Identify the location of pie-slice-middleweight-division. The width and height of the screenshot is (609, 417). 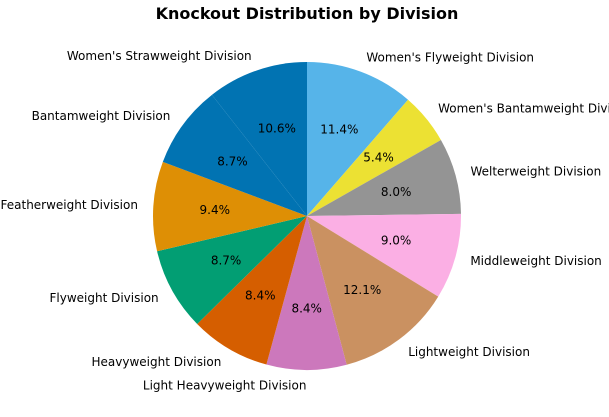
(384, 255).